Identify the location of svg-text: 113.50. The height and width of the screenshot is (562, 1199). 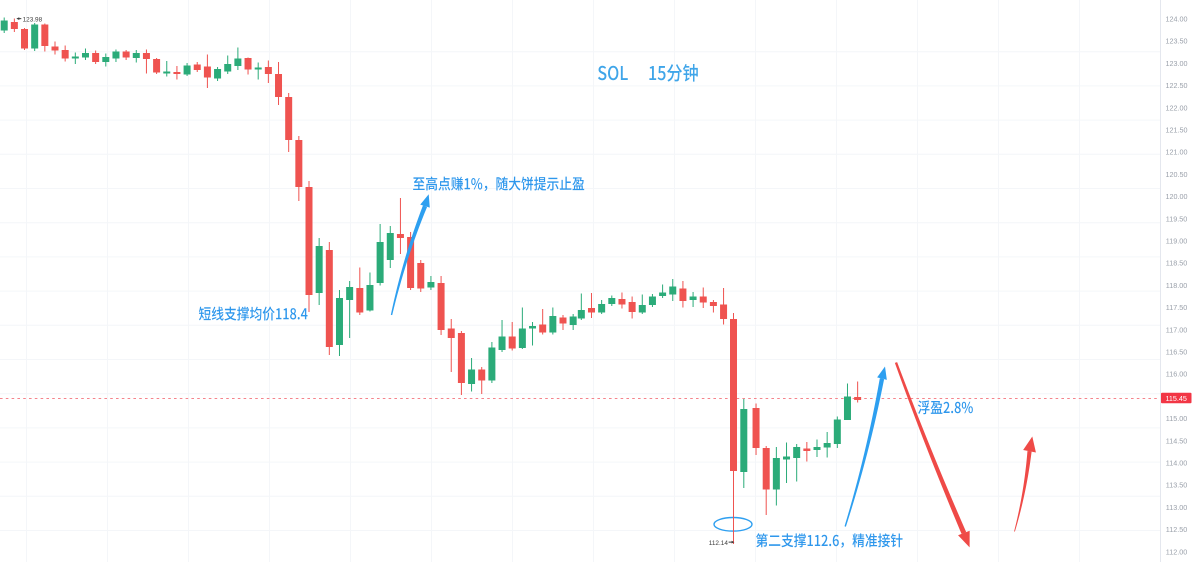
(1176, 485).